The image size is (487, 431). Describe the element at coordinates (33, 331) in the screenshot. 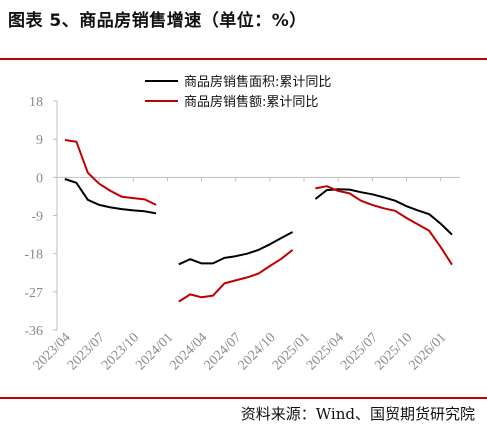

I see `y-tick-label: -36` at that location.